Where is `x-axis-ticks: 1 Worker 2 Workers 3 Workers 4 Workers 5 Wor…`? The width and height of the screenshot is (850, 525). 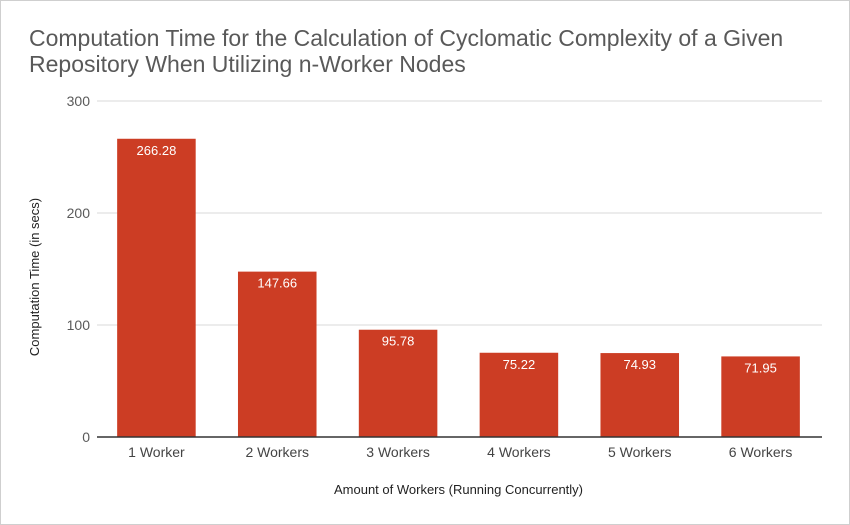
x-axis-ticks: 1 Worker 2 Workers 3 Workers 4 Workers 5 Wor… is located at coordinates (460, 452).